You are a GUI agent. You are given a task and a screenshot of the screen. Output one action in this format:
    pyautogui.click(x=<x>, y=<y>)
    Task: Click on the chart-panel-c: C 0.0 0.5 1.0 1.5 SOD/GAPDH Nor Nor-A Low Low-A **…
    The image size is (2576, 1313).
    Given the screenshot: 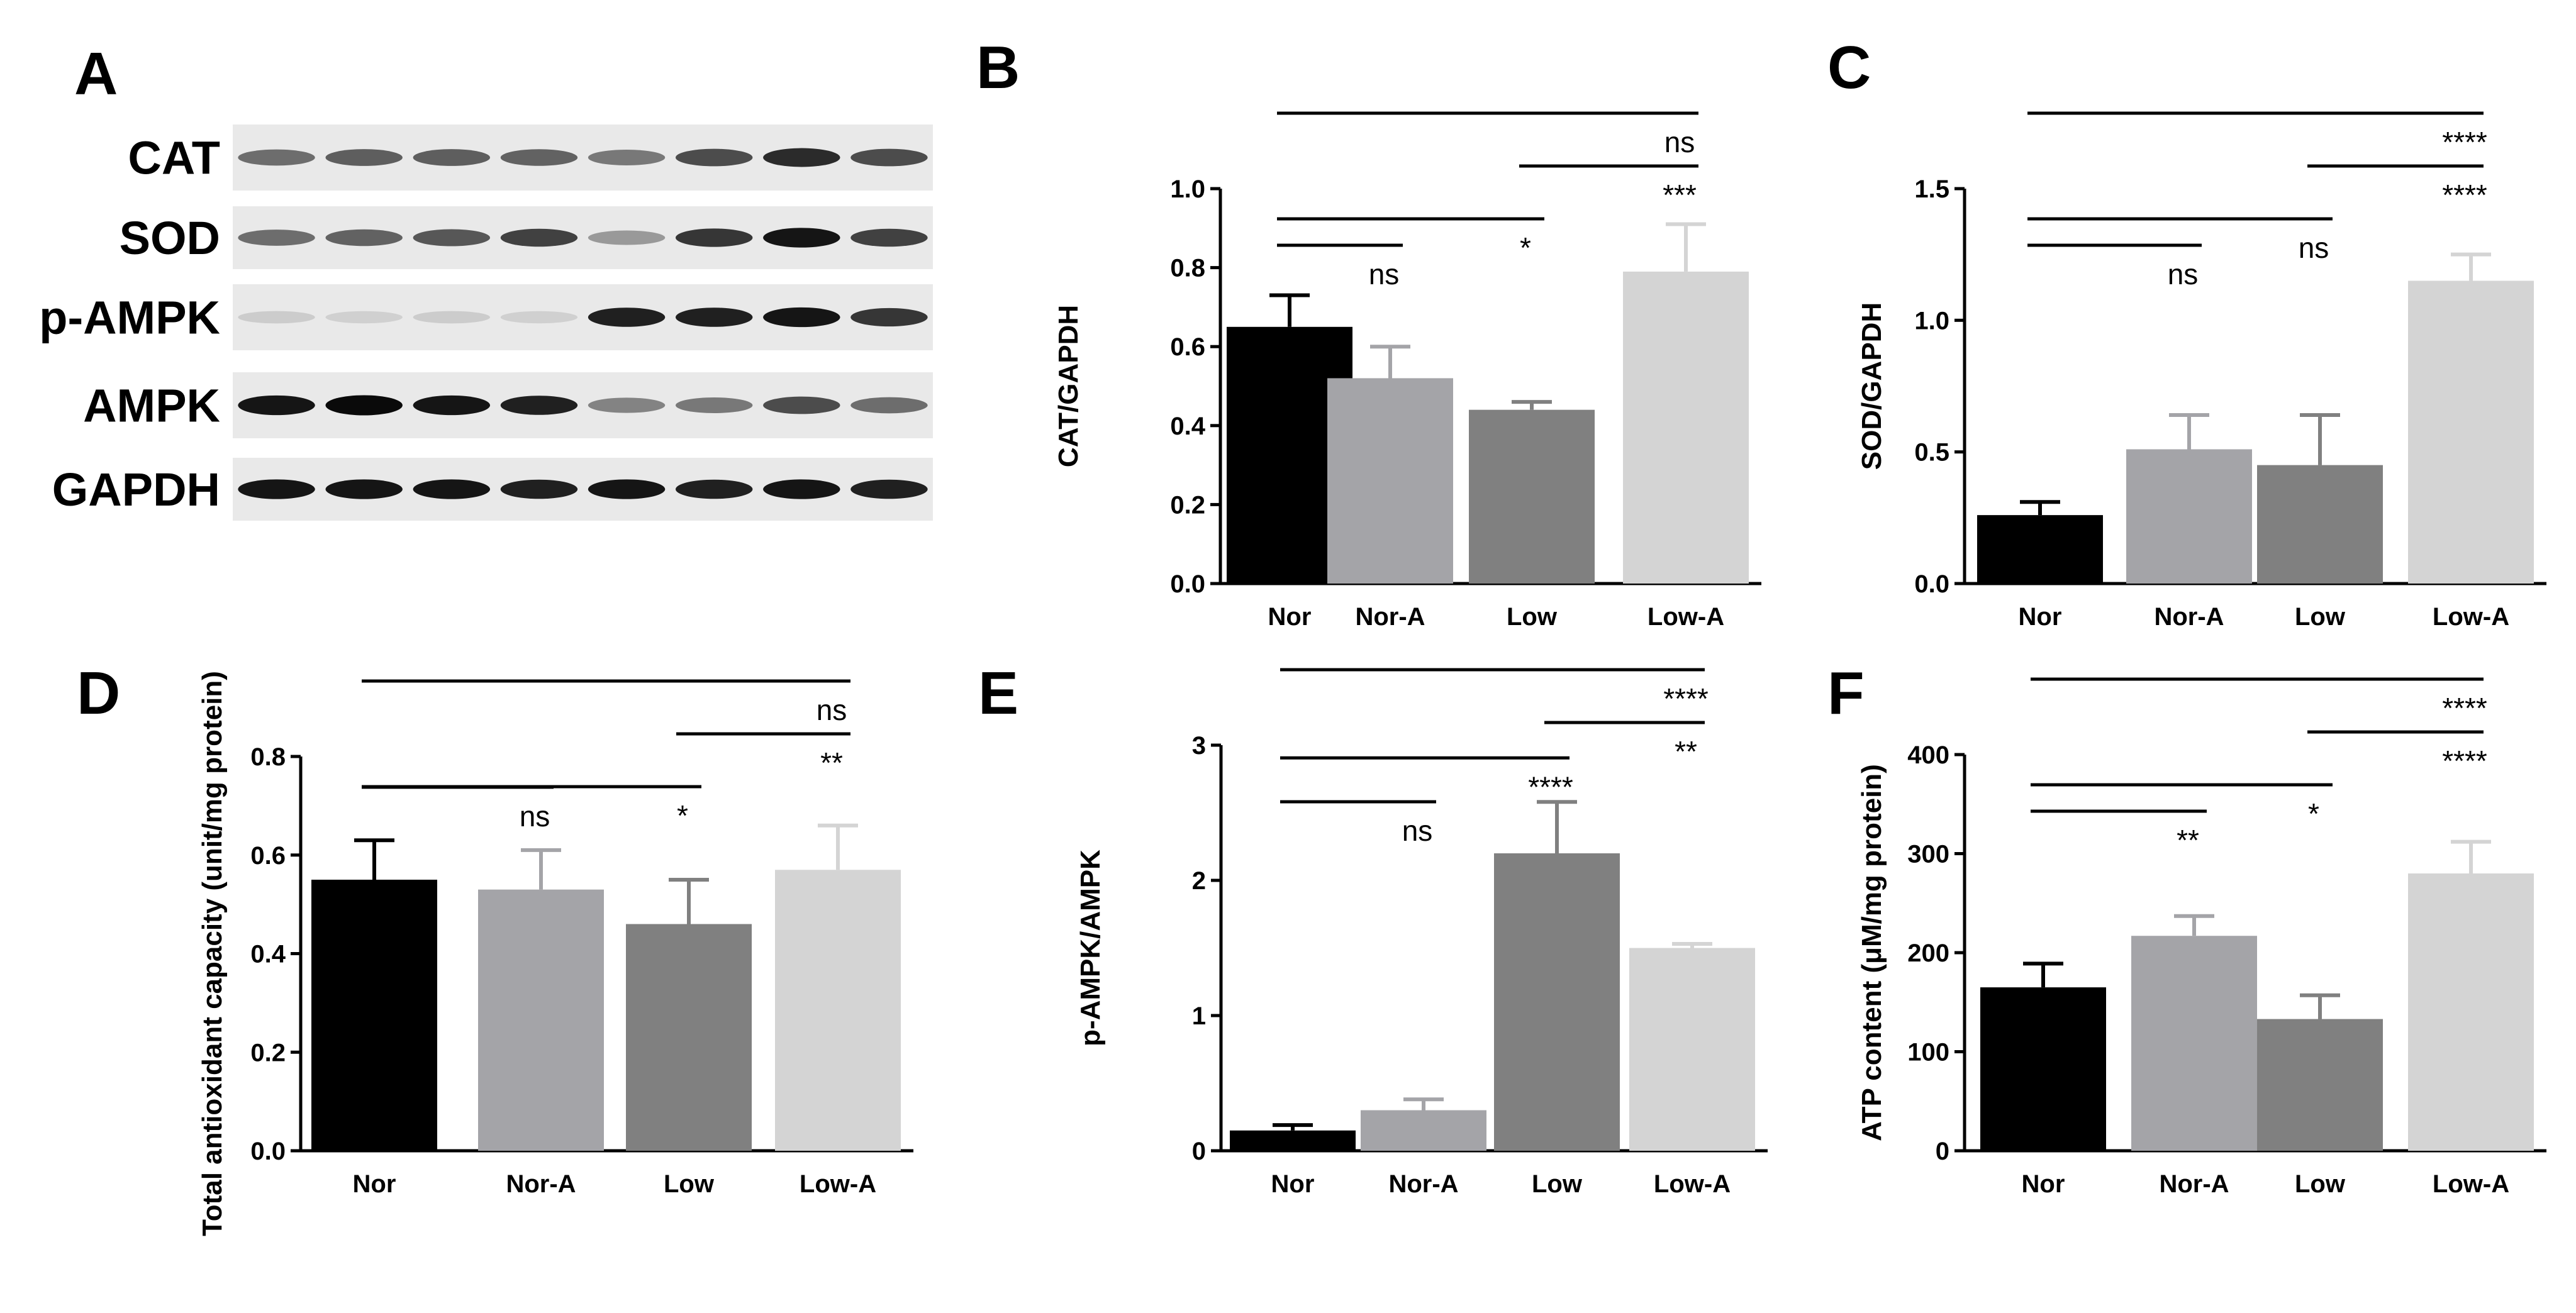 What is the action you would take?
    pyautogui.click(x=2186, y=333)
    